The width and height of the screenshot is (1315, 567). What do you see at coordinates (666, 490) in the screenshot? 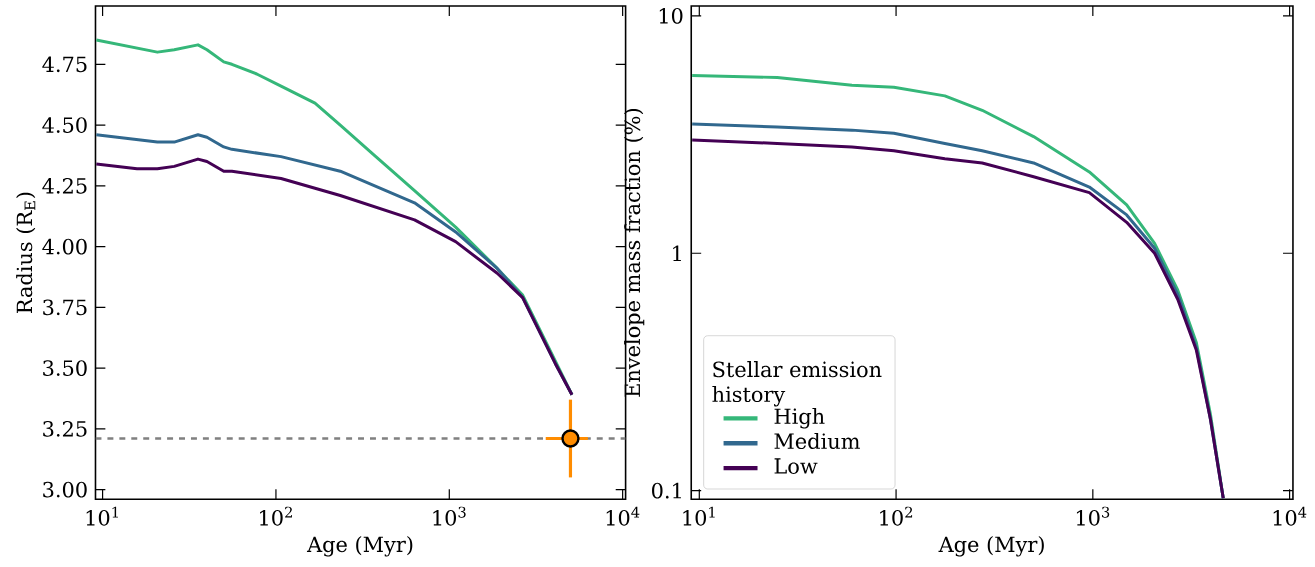
I see `y-tick-label: 0.1` at bounding box center [666, 490].